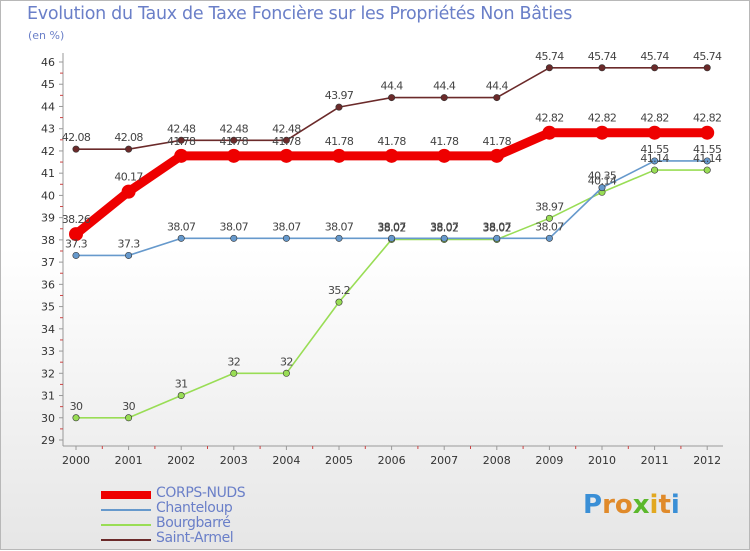  I want to click on x-tick-label: 2007, so click(444, 460).